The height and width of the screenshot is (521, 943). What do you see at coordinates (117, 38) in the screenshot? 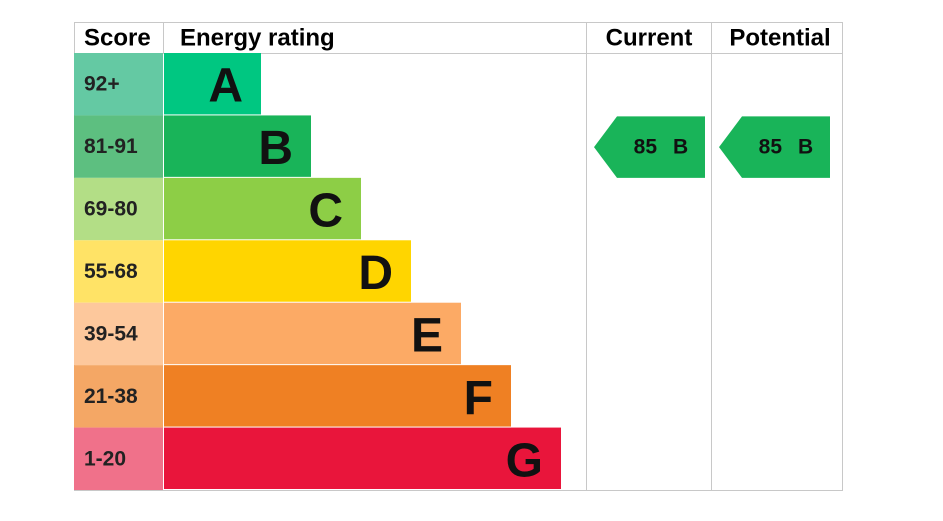
I see `header-score: Score` at bounding box center [117, 38].